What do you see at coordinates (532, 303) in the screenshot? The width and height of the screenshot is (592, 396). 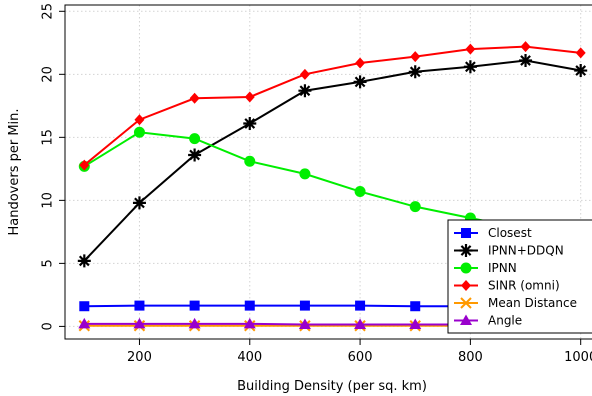 I see `legend-label: Mean Distance` at bounding box center [532, 303].